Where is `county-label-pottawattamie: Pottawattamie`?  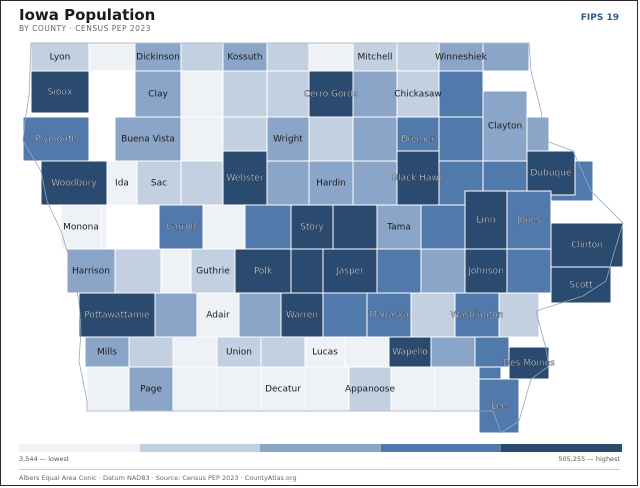 county-label-pottawattamie: Pottawattamie is located at coordinates (117, 316).